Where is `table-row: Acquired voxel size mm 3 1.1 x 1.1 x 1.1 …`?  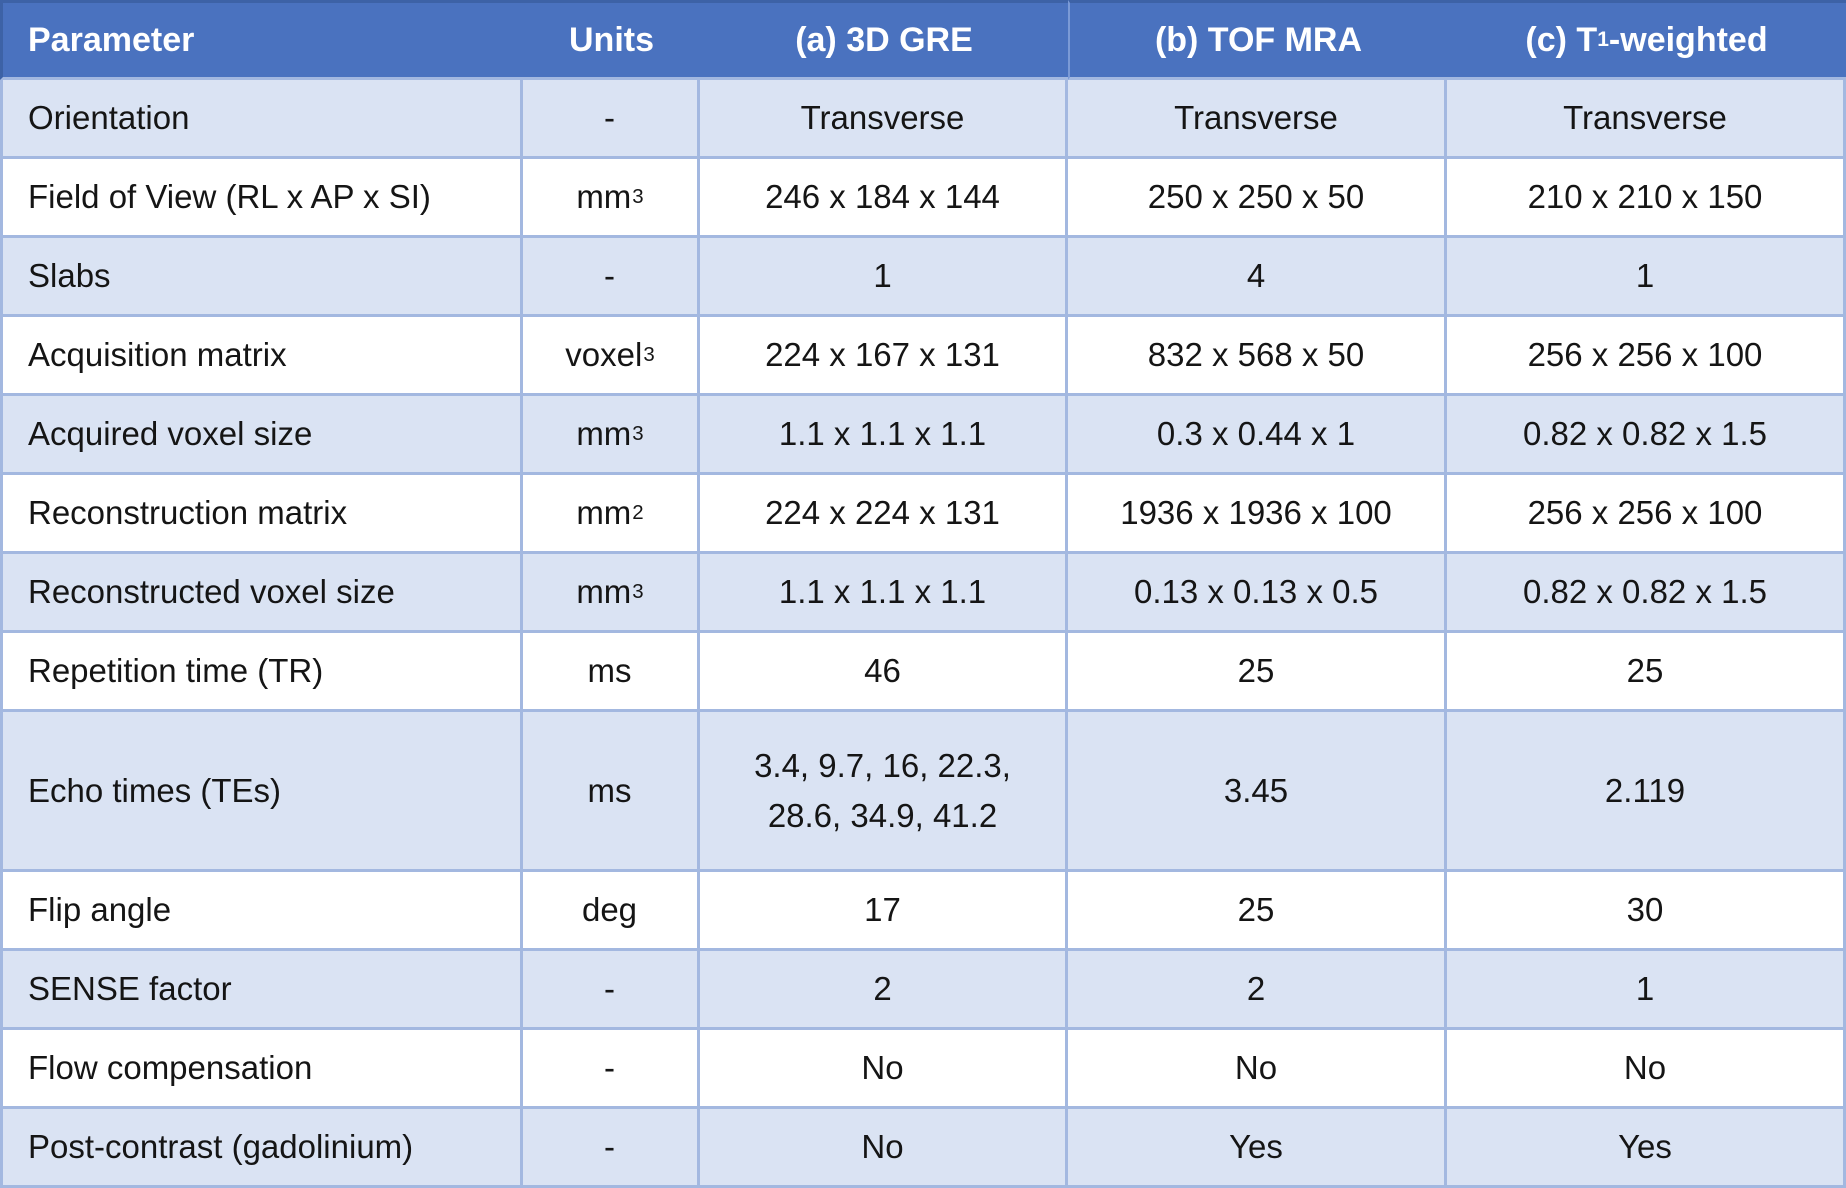 table-row: Acquired voxel size mm 3 1.1 x 1.1 x 1.1 … is located at coordinates (923, 435).